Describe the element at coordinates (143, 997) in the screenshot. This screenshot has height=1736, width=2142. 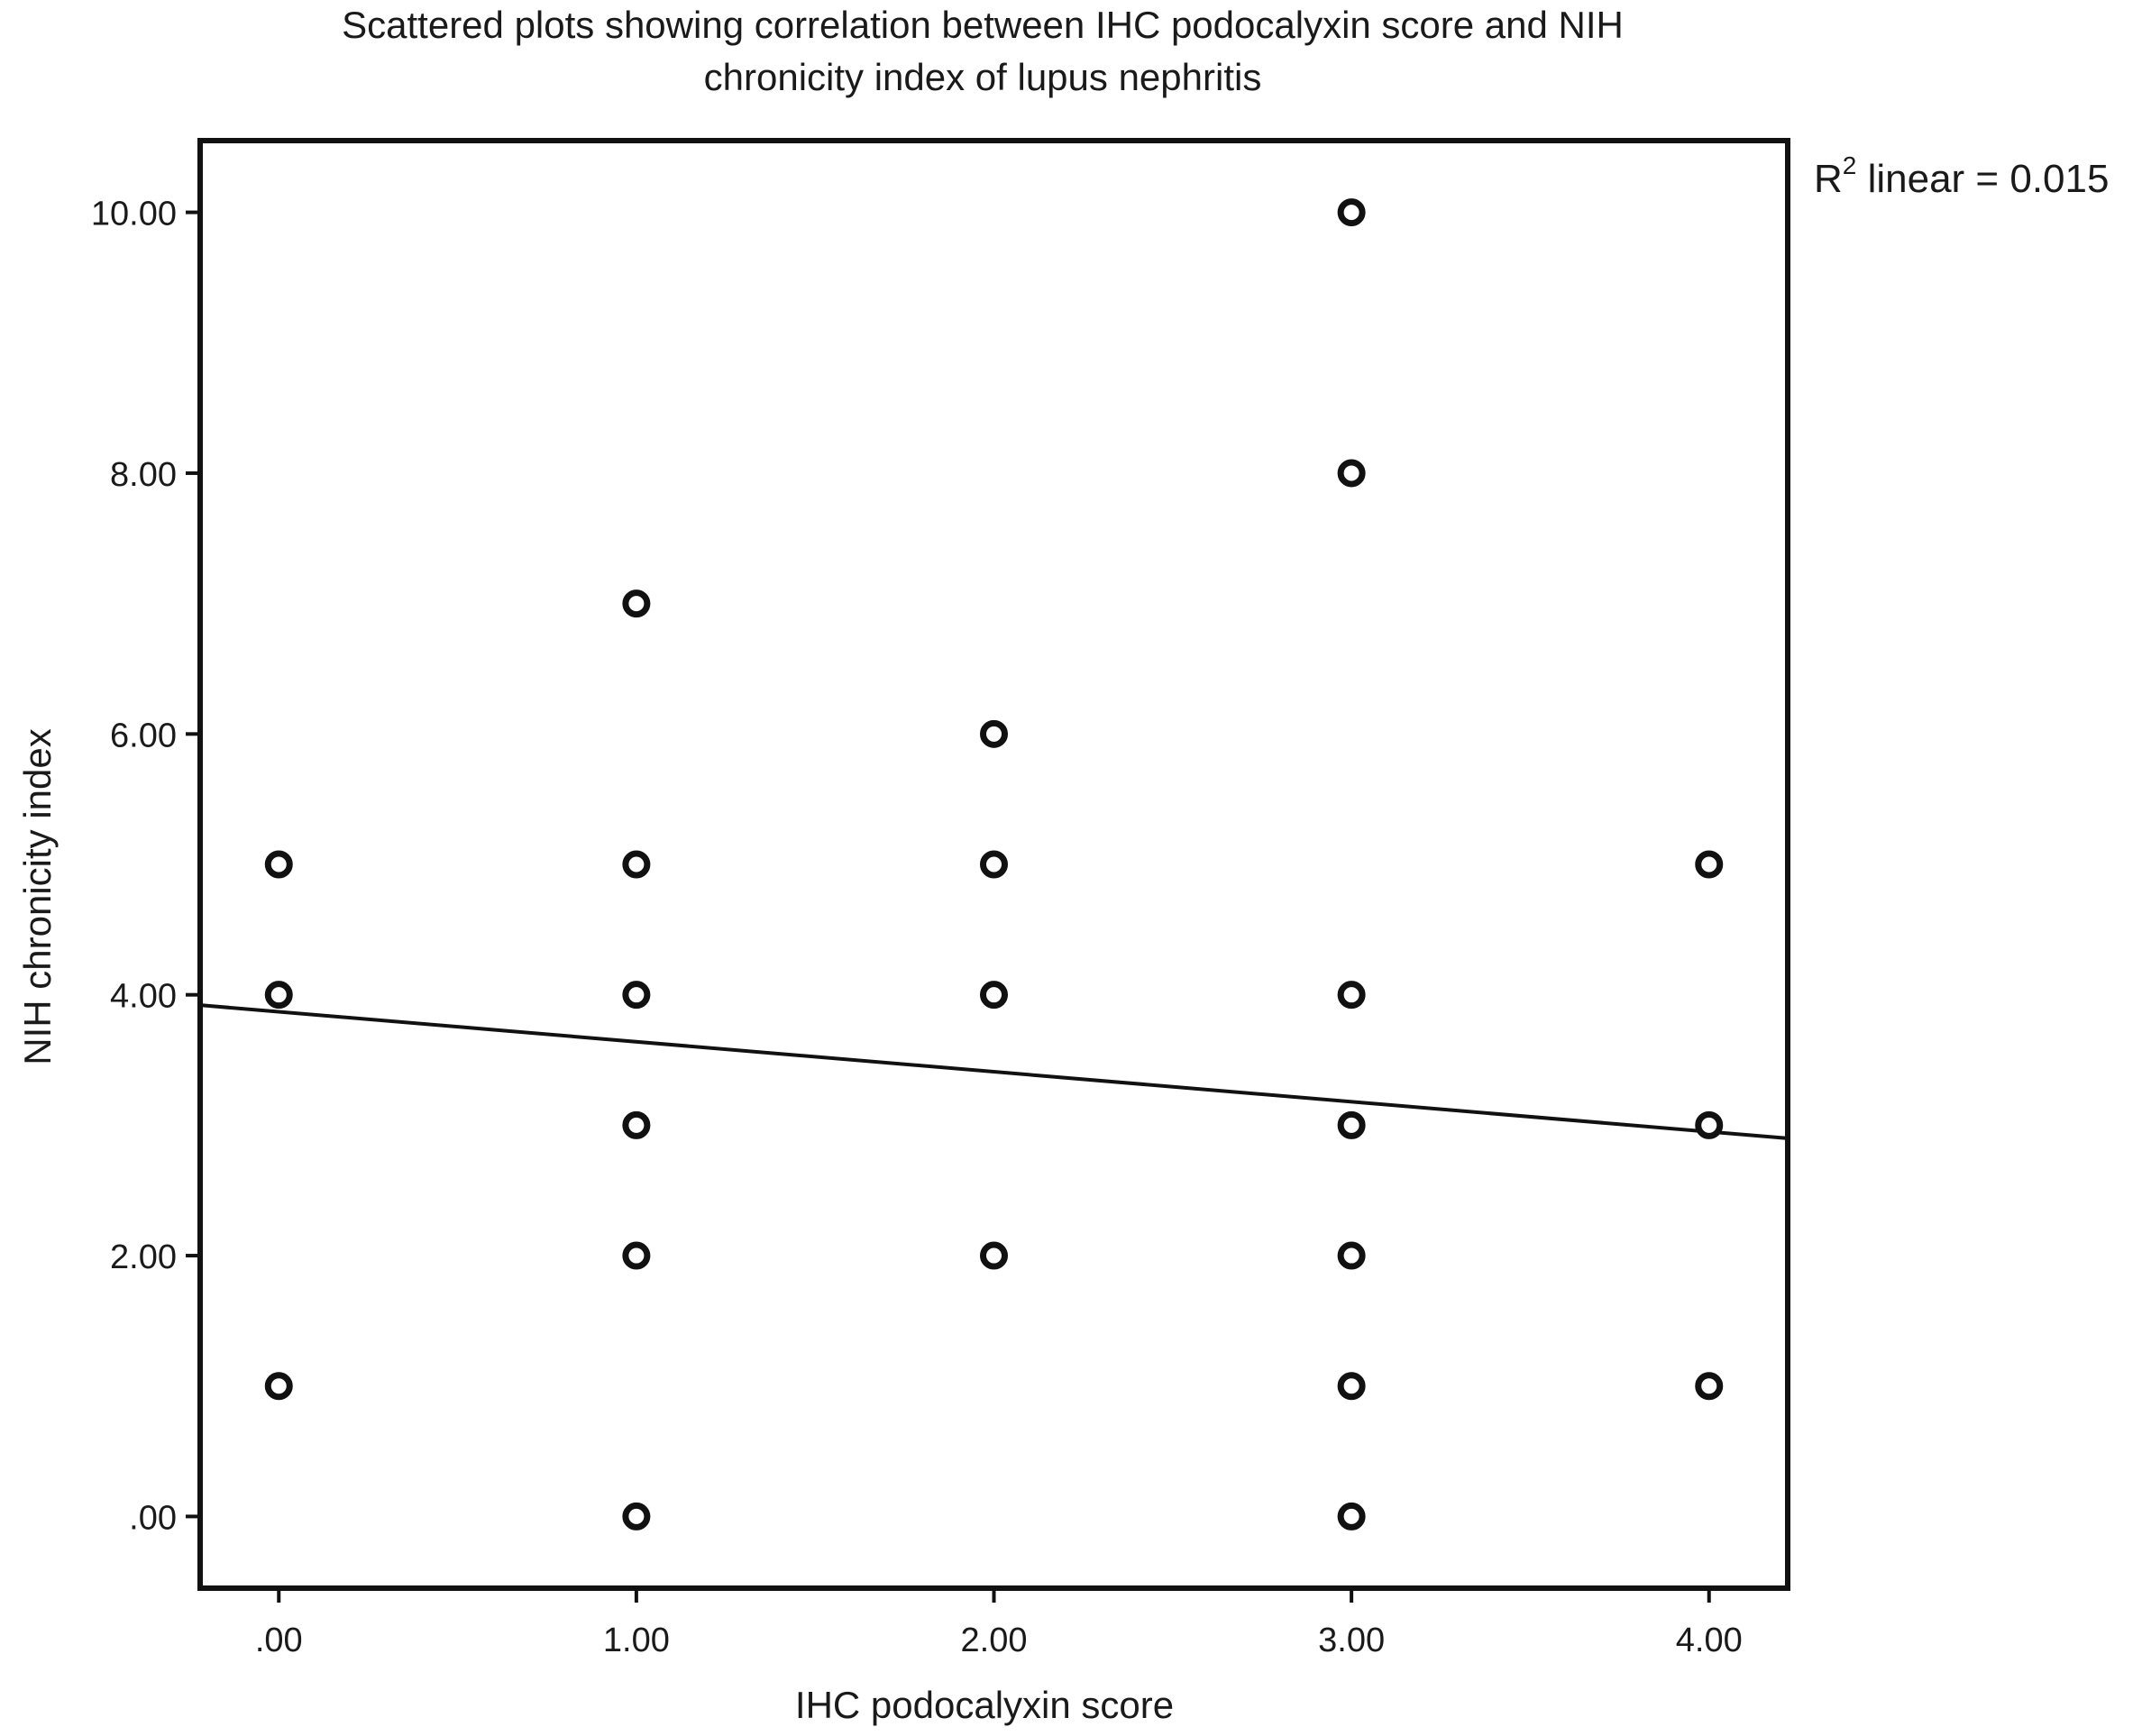
I see `y-tick-label: 4.00` at that location.